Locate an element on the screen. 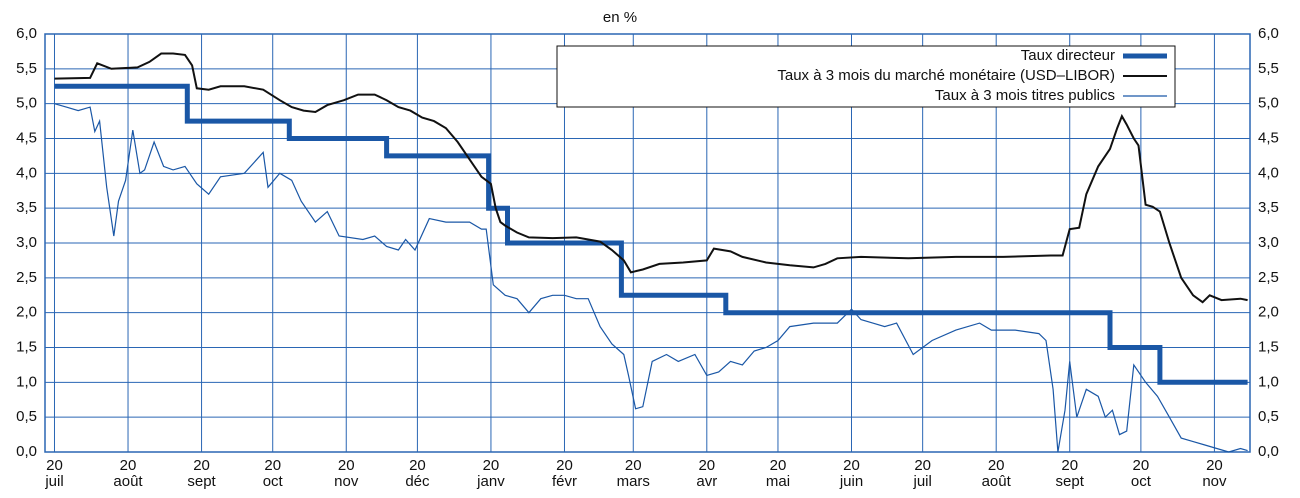  legend-label: Taux à 3 mois titres publics is located at coordinates (1025, 95).